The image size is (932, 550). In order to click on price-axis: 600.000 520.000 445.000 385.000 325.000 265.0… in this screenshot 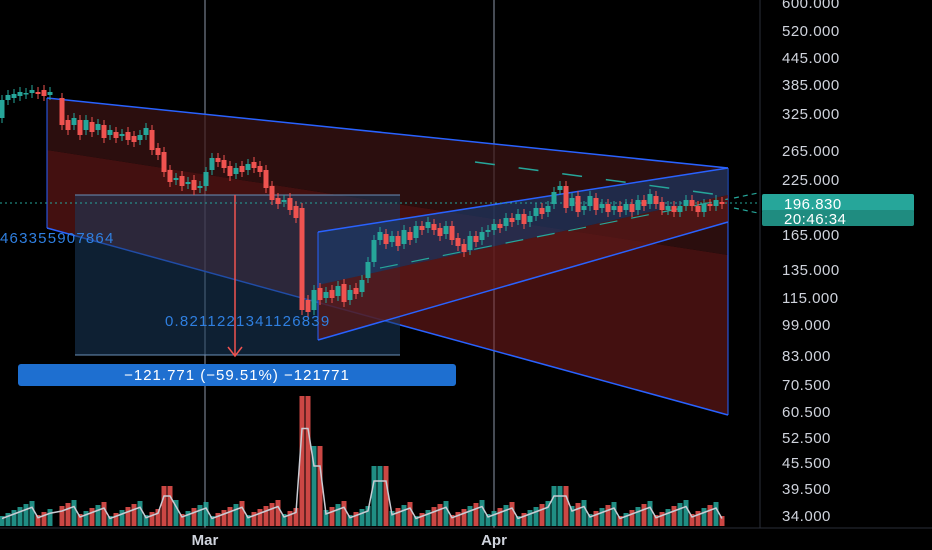, I will do `click(811, 262)`.